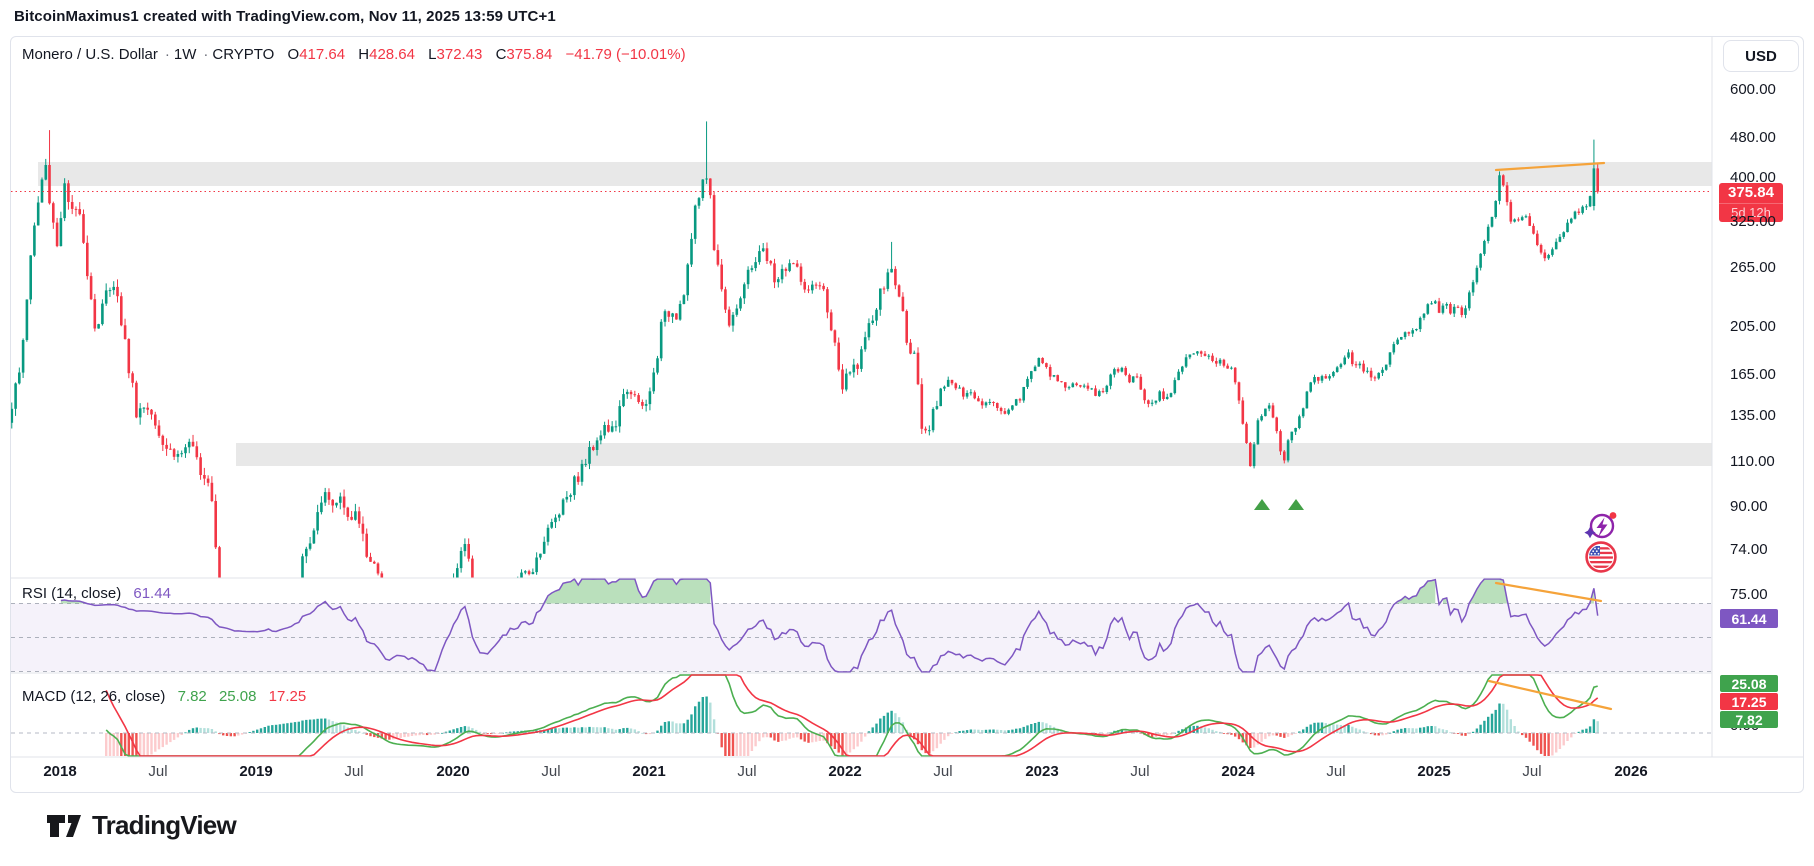 This screenshot has height=866, width=1814. Describe the element at coordinates (1600, 528) in the screenshot. I see `ai-sparkle-icon` at that location.